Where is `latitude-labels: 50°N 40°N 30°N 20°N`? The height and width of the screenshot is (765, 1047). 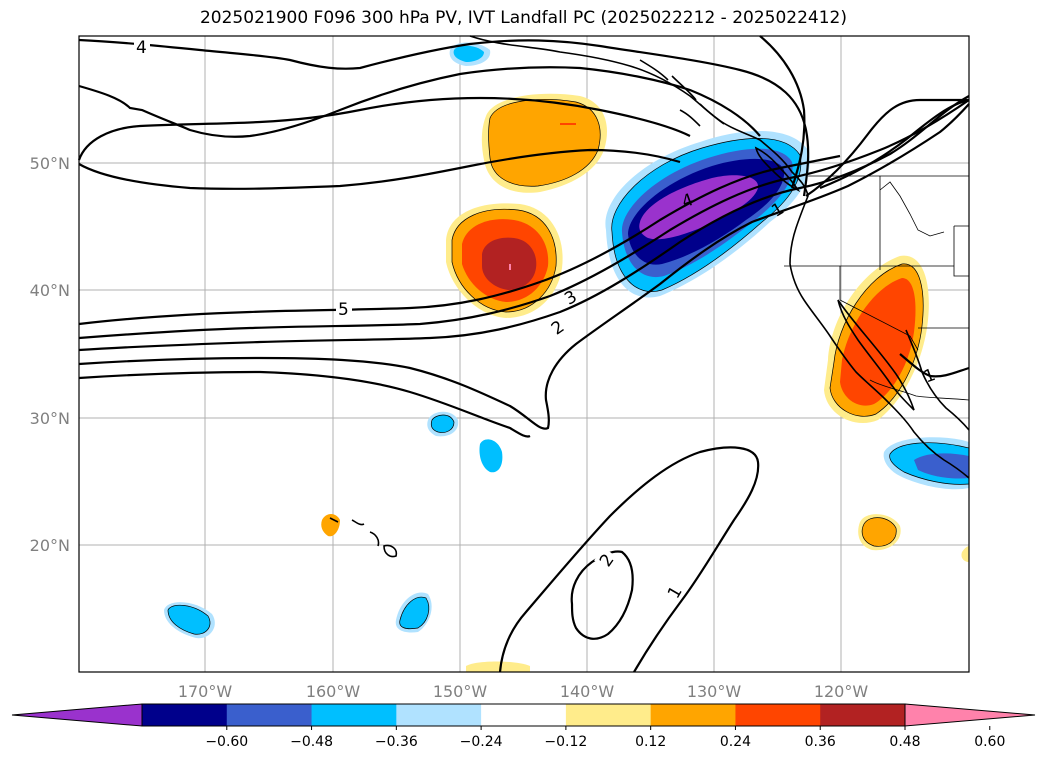 latitude-labels: 50°N 40°N 30°N 20°N is located at coordinates (50, 354).